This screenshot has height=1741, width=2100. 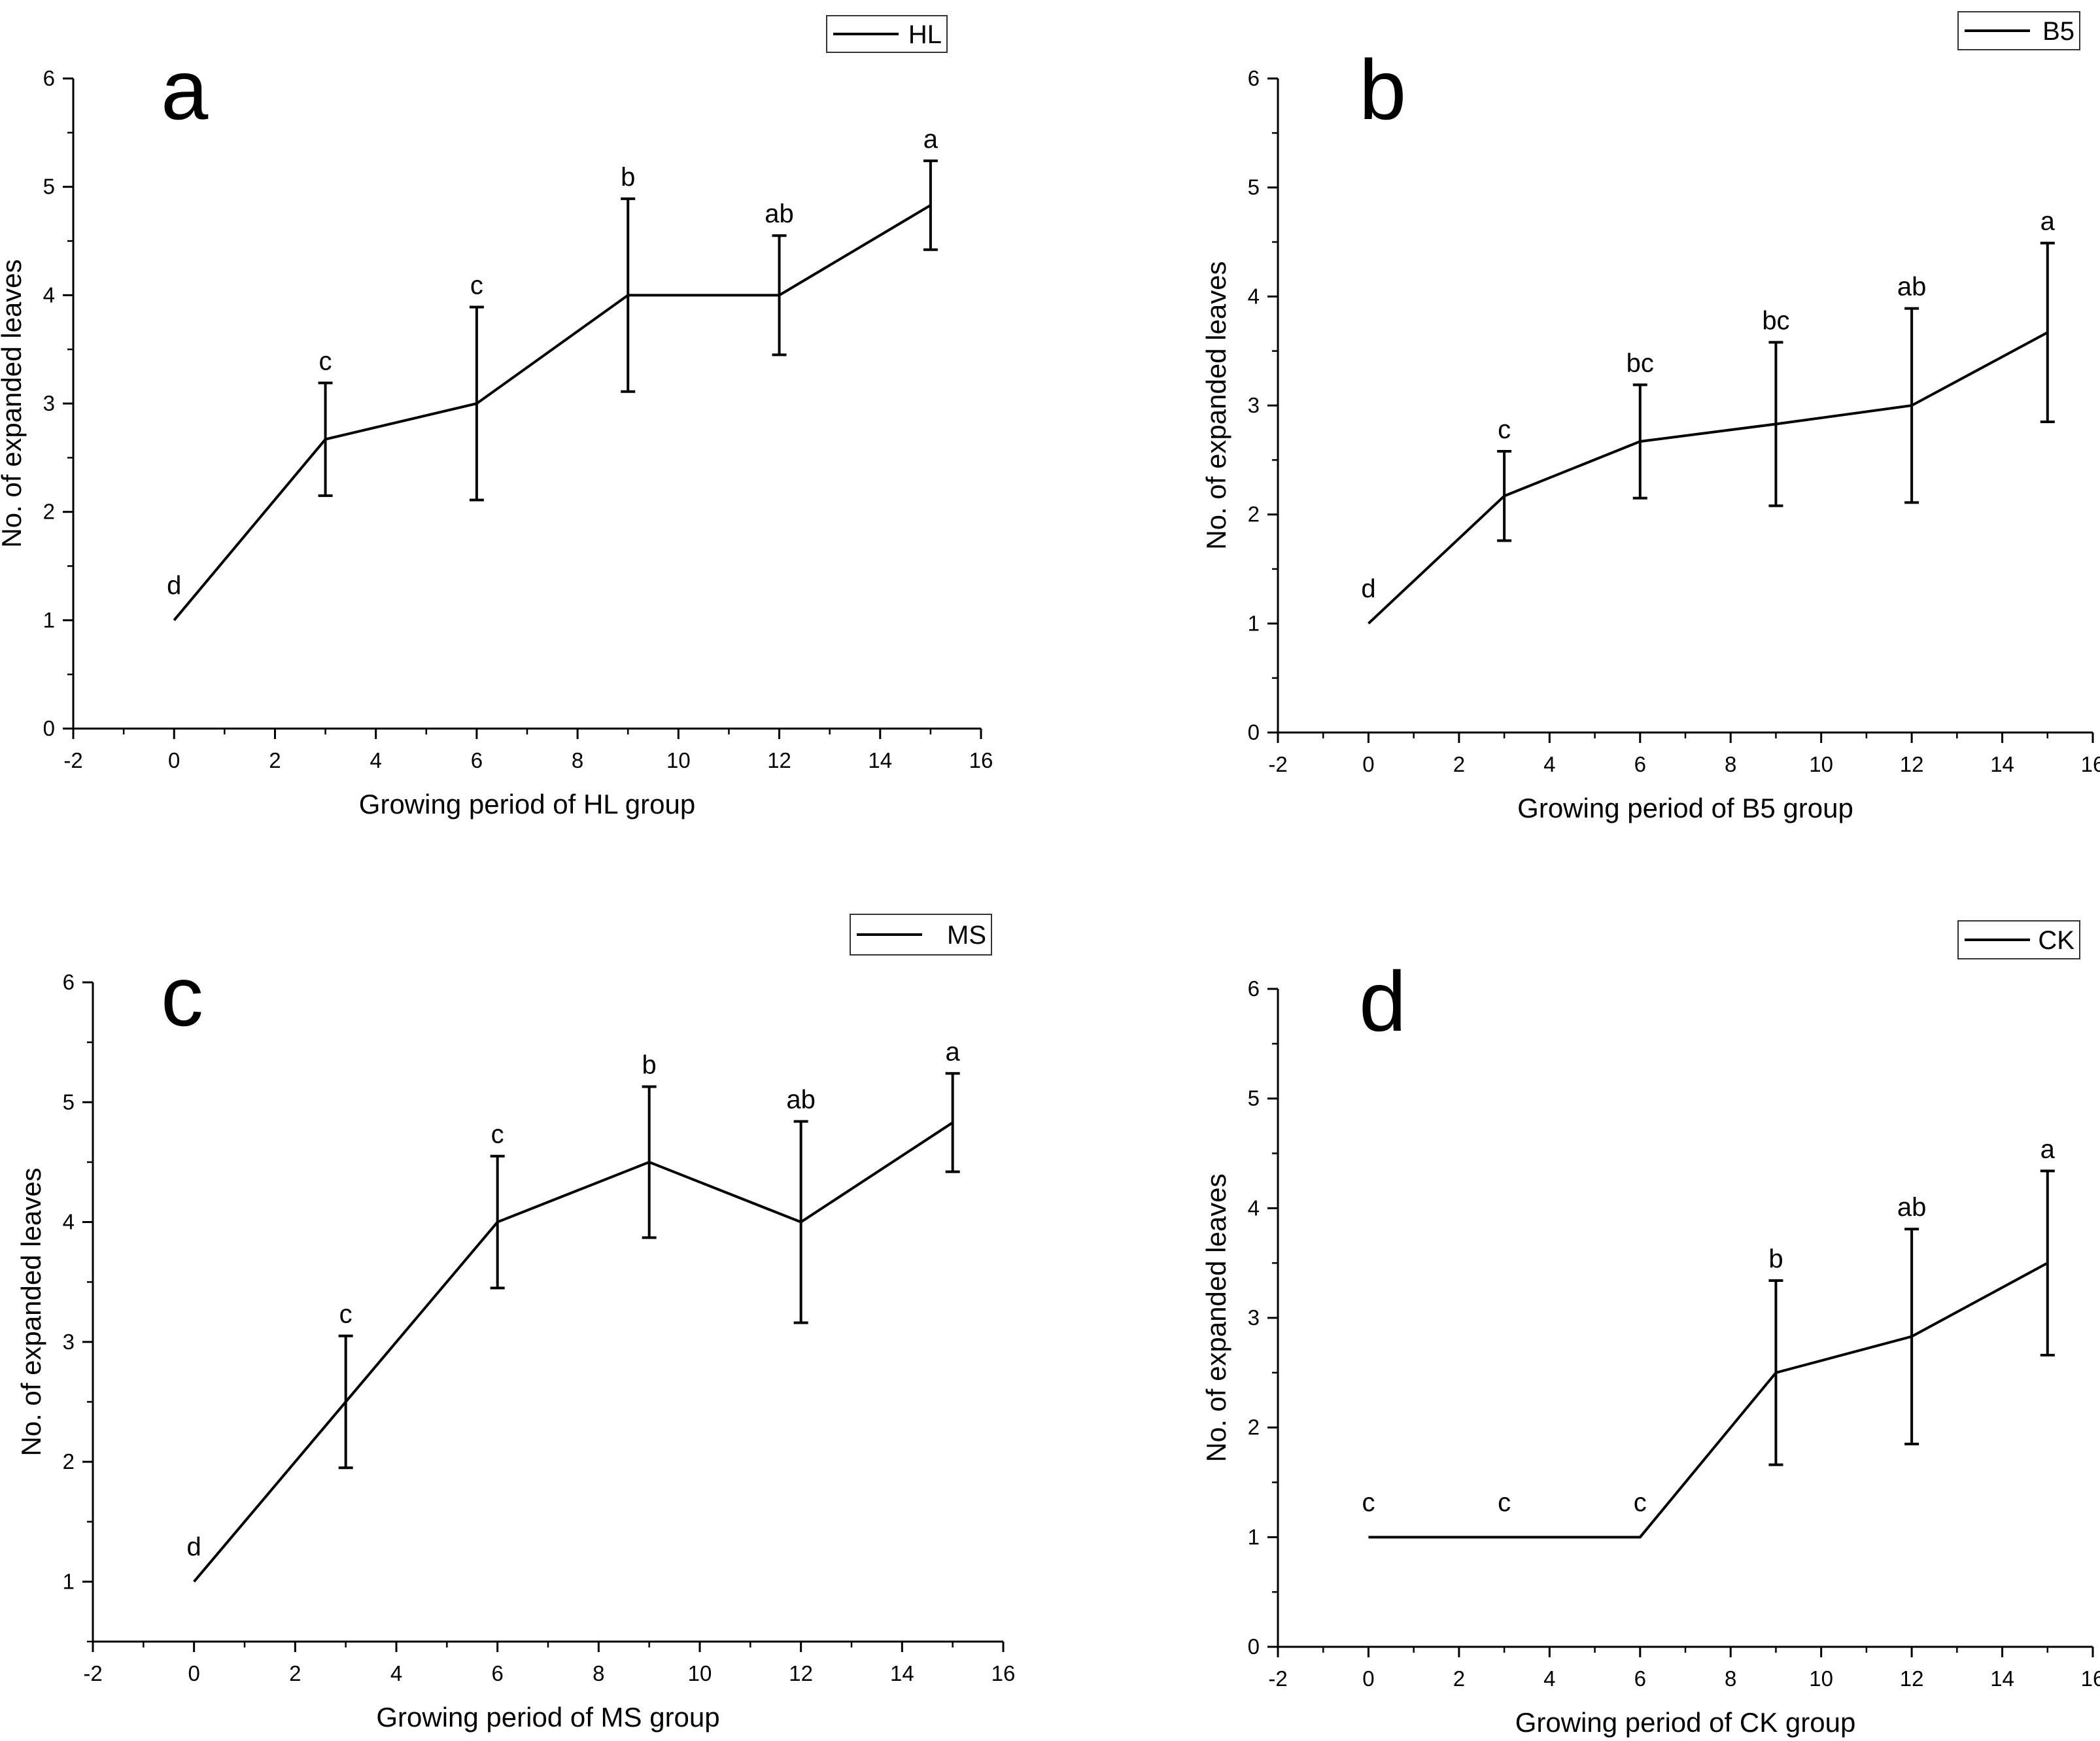 What do you see at coordinates (925, 34) in the screenshot?
I see `legend-label: HL` at bounding box center [925, 34].